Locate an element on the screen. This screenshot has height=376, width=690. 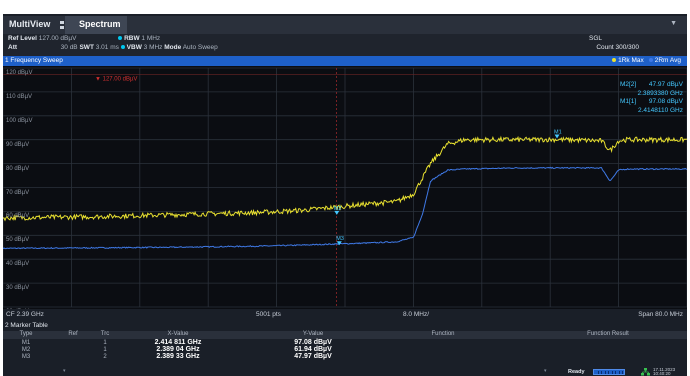
y-tick-label: 50 dBµV is located at coordinates (18, 240).